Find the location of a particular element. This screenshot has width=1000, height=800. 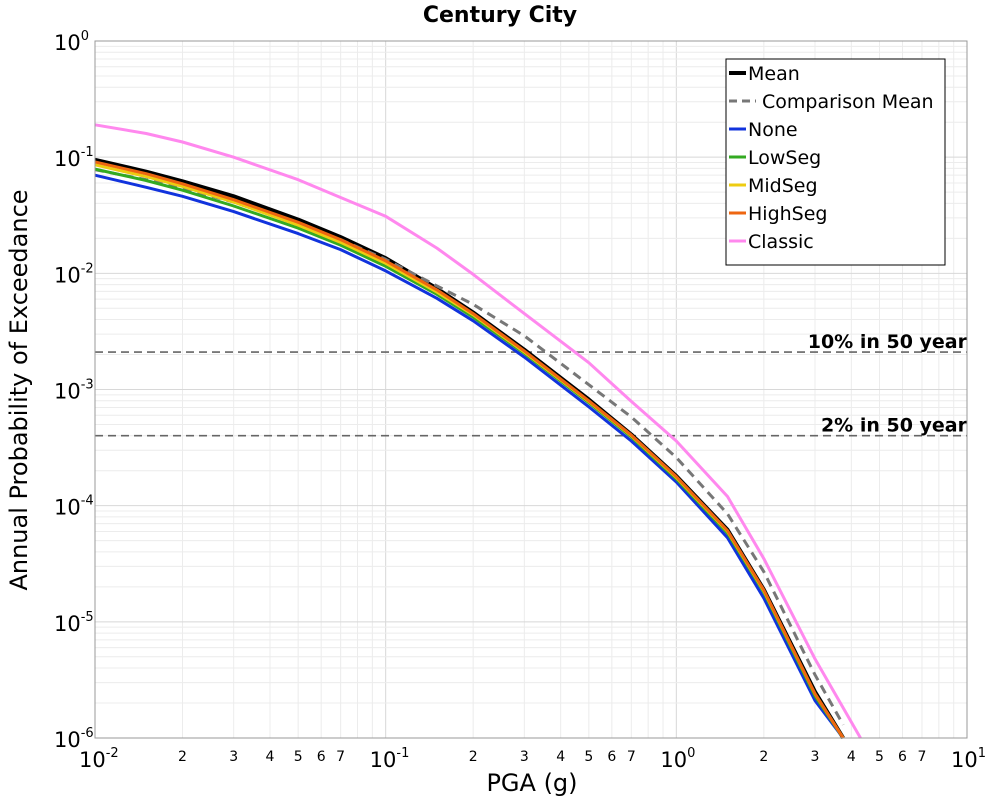

y-tick-label: 10⁰ is located at coordinates (71, 42).